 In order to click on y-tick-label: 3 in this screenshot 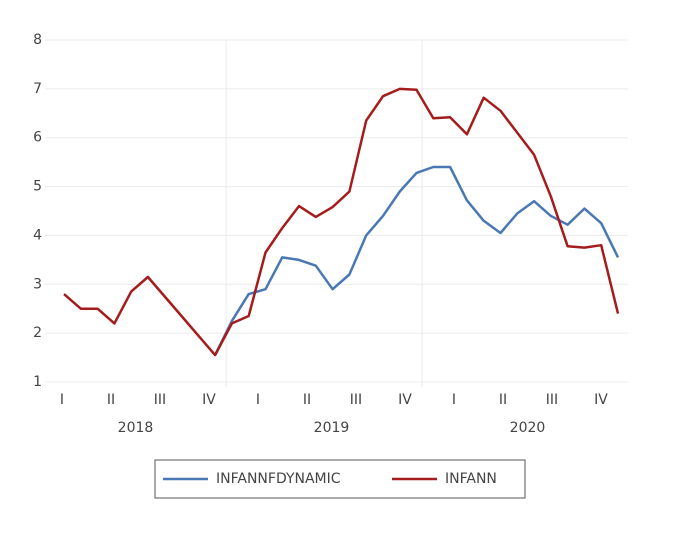, I will do `click(37, 284)`.